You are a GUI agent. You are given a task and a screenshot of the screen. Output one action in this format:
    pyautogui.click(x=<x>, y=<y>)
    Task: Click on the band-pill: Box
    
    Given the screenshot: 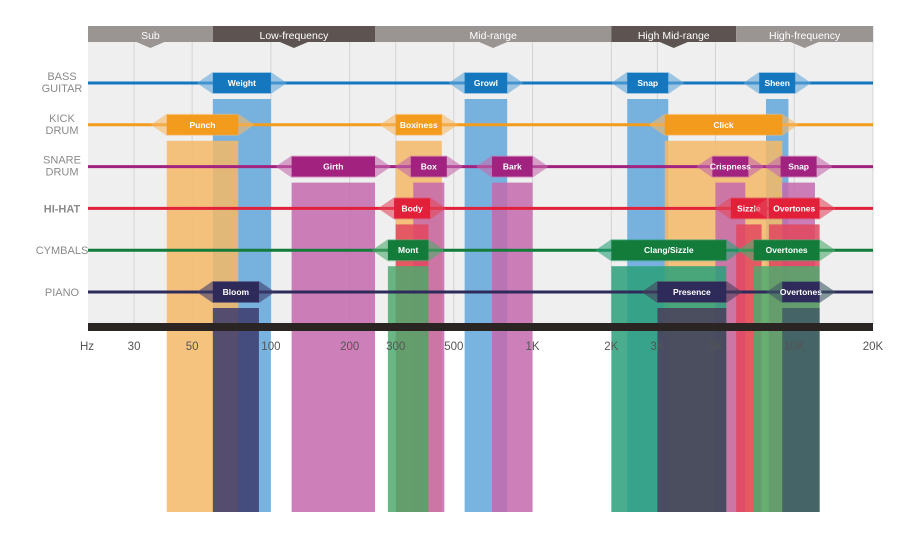 What is the action you would take?
    pyautogui.click(x=428, y=166)
    